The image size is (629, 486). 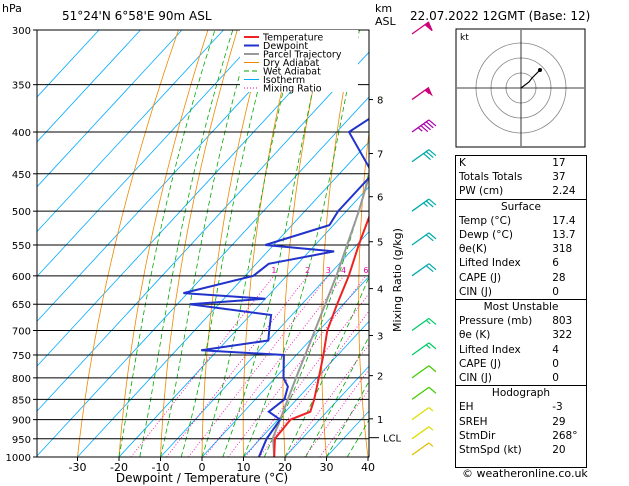 I want to click on wind-barb-pennant, so click(x=428, y=92).